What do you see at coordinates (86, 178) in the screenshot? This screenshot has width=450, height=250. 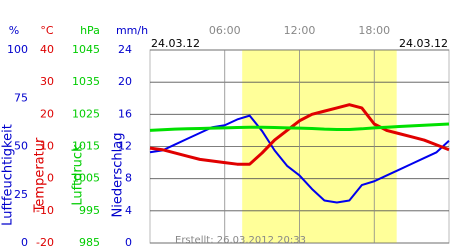 I see `y-tick-label: 1005` at bounding box center [86, 178].